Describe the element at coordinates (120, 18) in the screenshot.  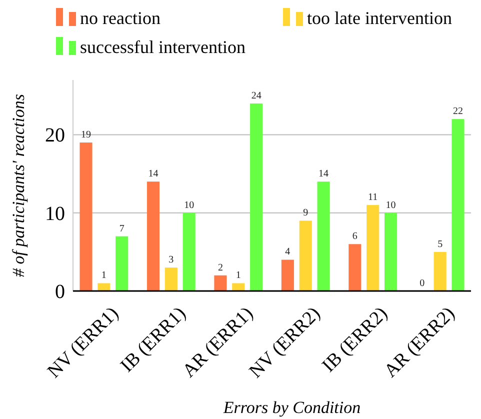
I see `legend-label: no reaction` at that location.